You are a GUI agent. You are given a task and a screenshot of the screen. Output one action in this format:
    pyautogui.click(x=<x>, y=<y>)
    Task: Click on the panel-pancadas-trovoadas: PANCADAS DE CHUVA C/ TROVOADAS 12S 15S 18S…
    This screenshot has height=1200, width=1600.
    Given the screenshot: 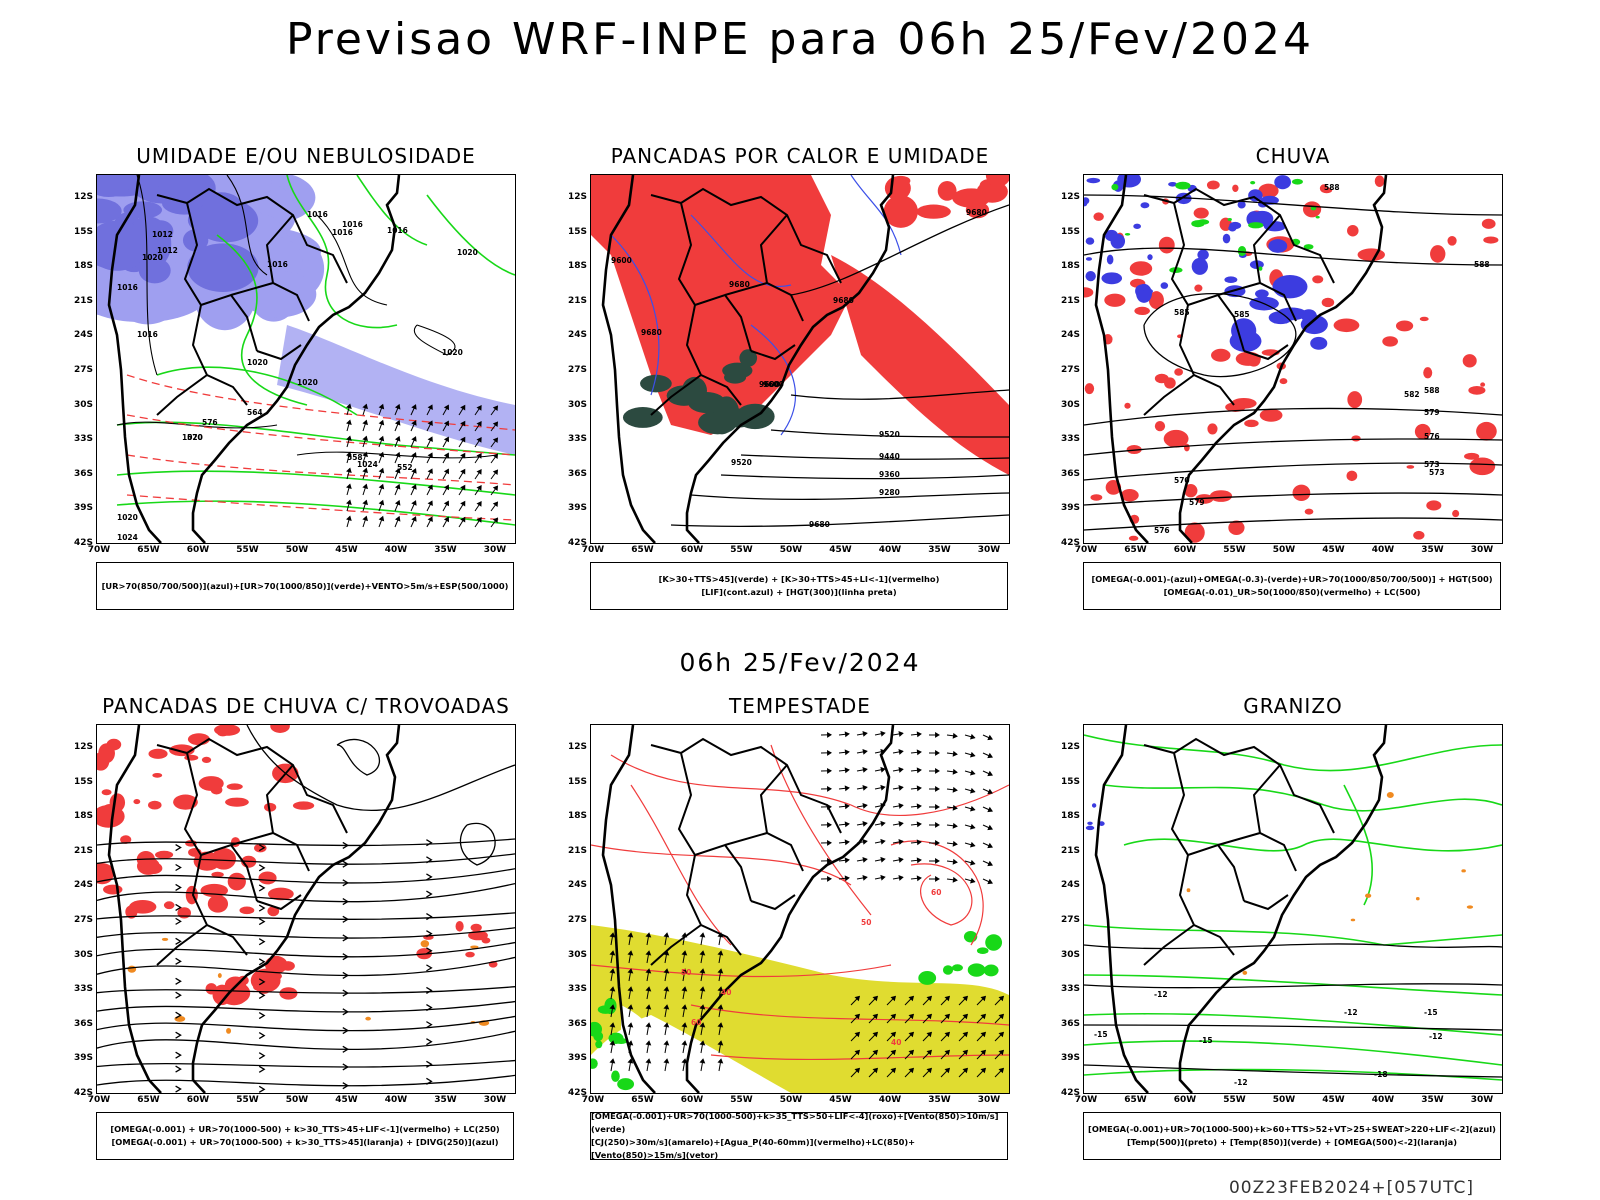 What is the action you would take?
    pyautogui.click(x=295, y=934)
    